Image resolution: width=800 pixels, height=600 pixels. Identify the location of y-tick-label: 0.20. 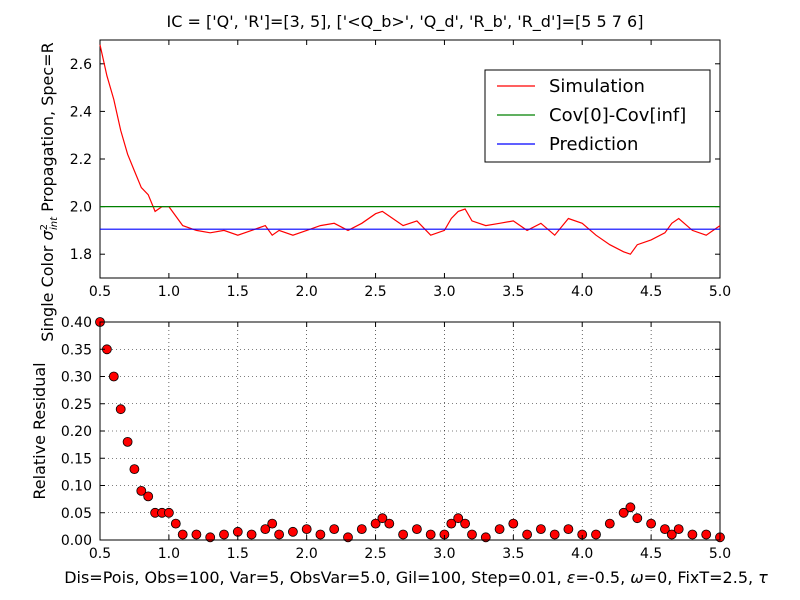
(76, 432).